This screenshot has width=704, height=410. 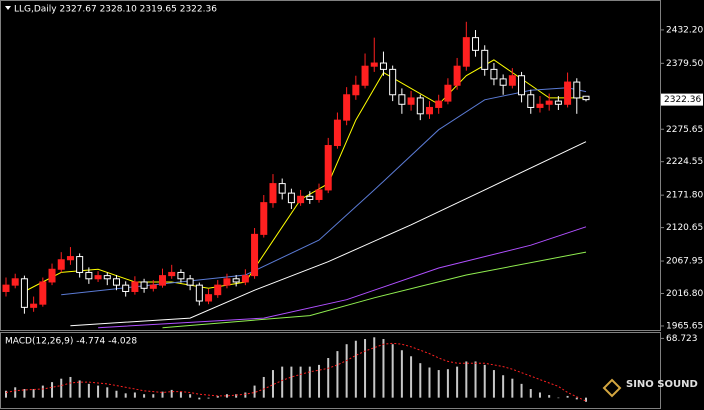 What do you see at coordinates (684, 30) in the screenshot?
I see `y-tick-label: 2432.20` at bounding box center [684, 30].